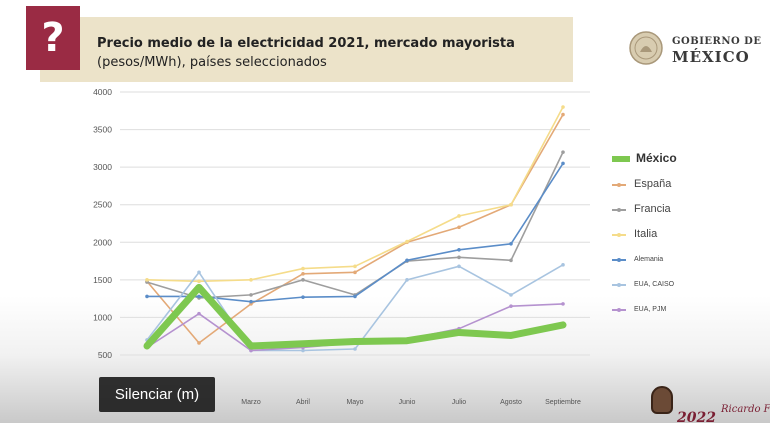 The width and height of the screenshot is (770, 423). Describe the element at coordinates (102, 317) in the screenshot. I see `y-tick-label: 1000` at that location.